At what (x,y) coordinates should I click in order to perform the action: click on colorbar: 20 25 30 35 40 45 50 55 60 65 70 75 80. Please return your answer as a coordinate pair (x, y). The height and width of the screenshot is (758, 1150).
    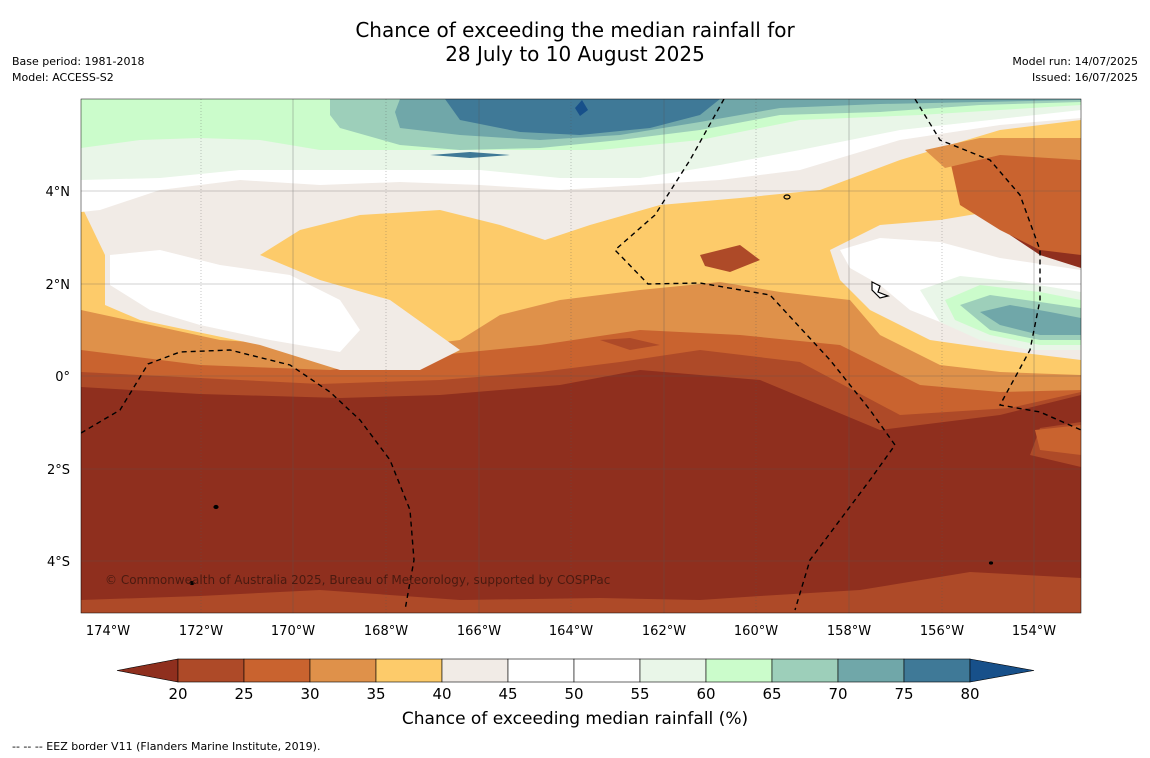
    Looking at the image, I should click on (575, 680).